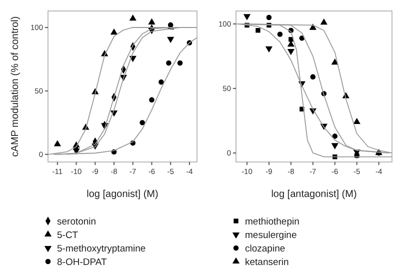  I want to click on legend-label: 5-CT, so click(67, 235).